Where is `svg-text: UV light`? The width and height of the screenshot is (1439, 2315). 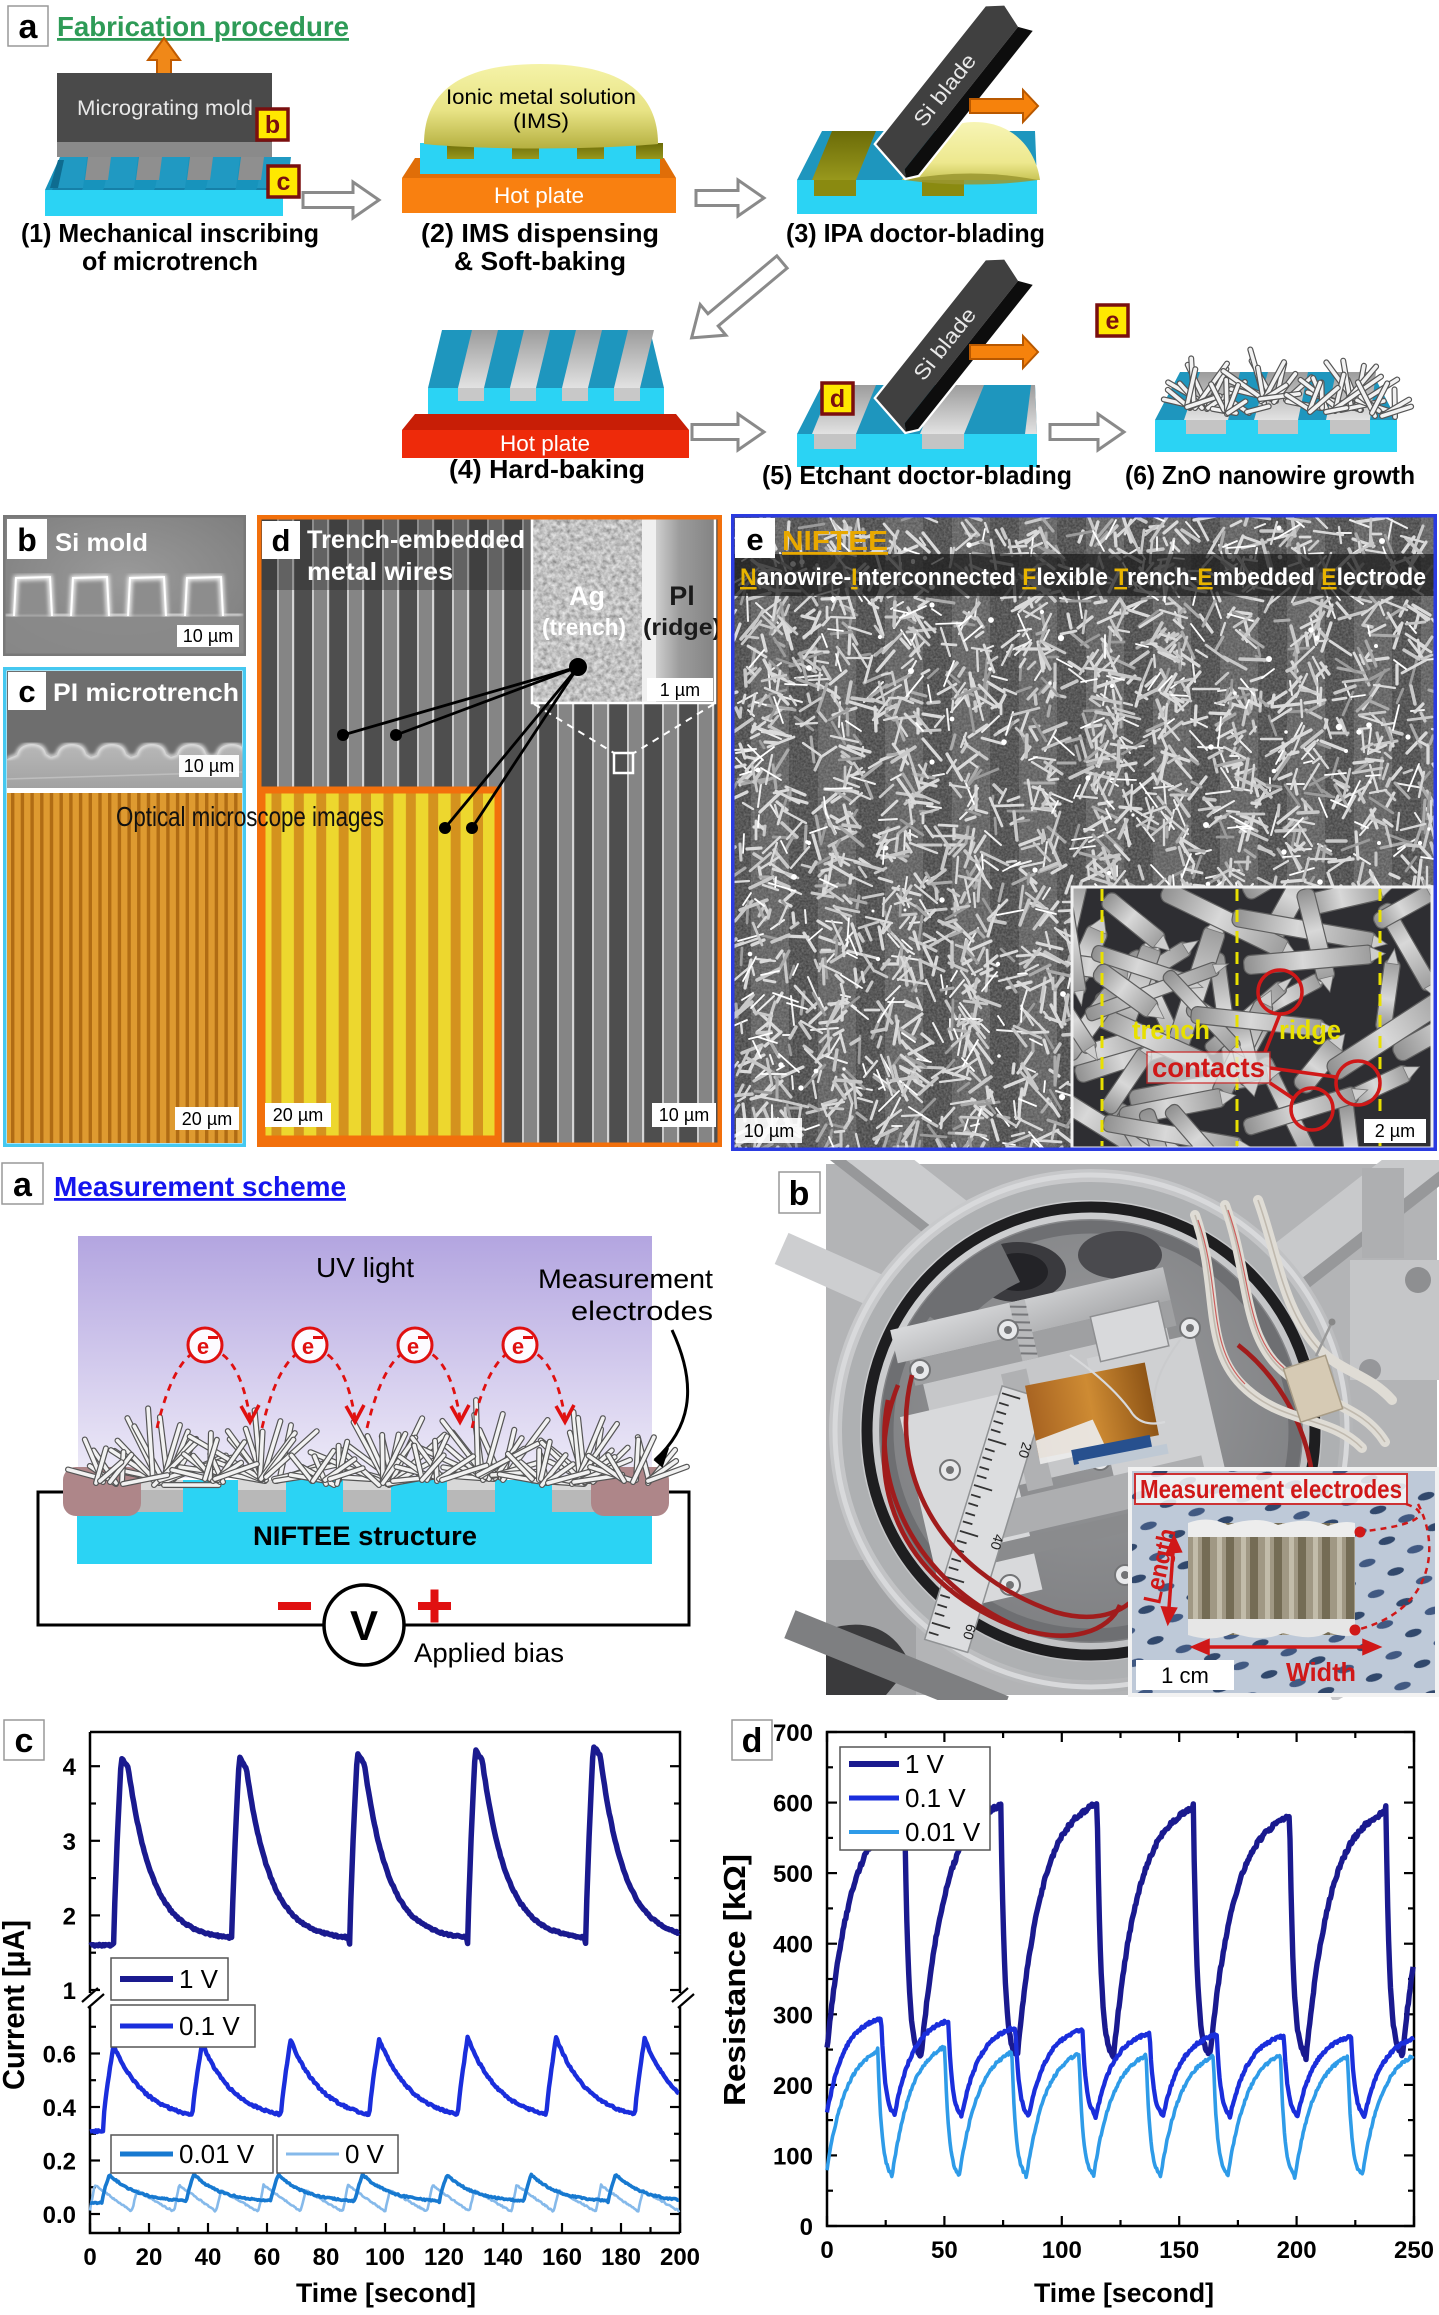 svg-text: UV light is located at coordinates (365, 1267).